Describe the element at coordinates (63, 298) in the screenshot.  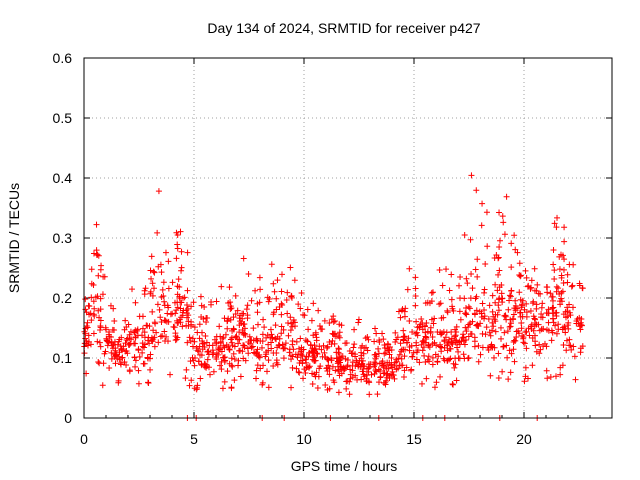
I see `y-tick-label: 0.2` at that location.